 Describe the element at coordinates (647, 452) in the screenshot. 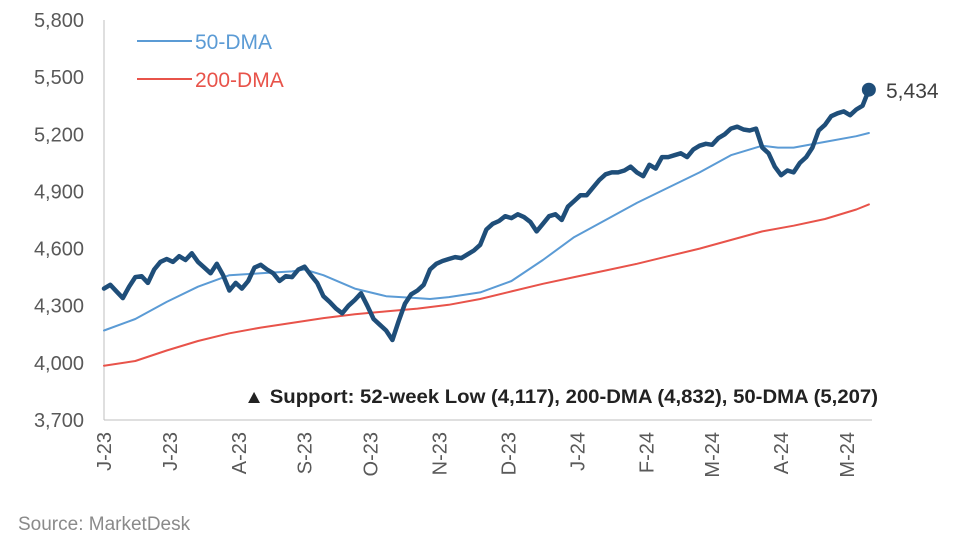

I see `x-tick-label: F-24` at that location.